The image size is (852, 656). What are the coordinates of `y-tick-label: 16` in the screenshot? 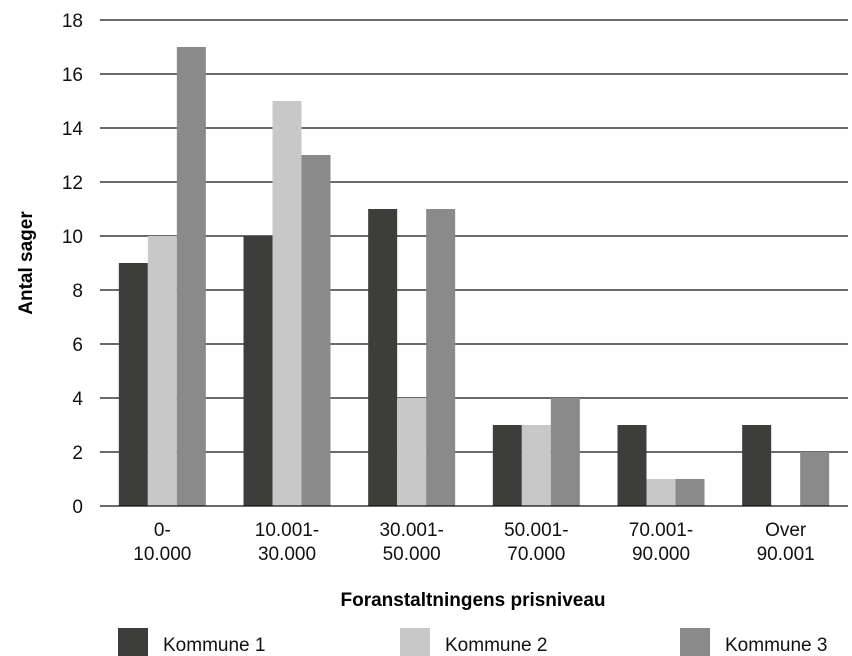 It's located at (72, 75).